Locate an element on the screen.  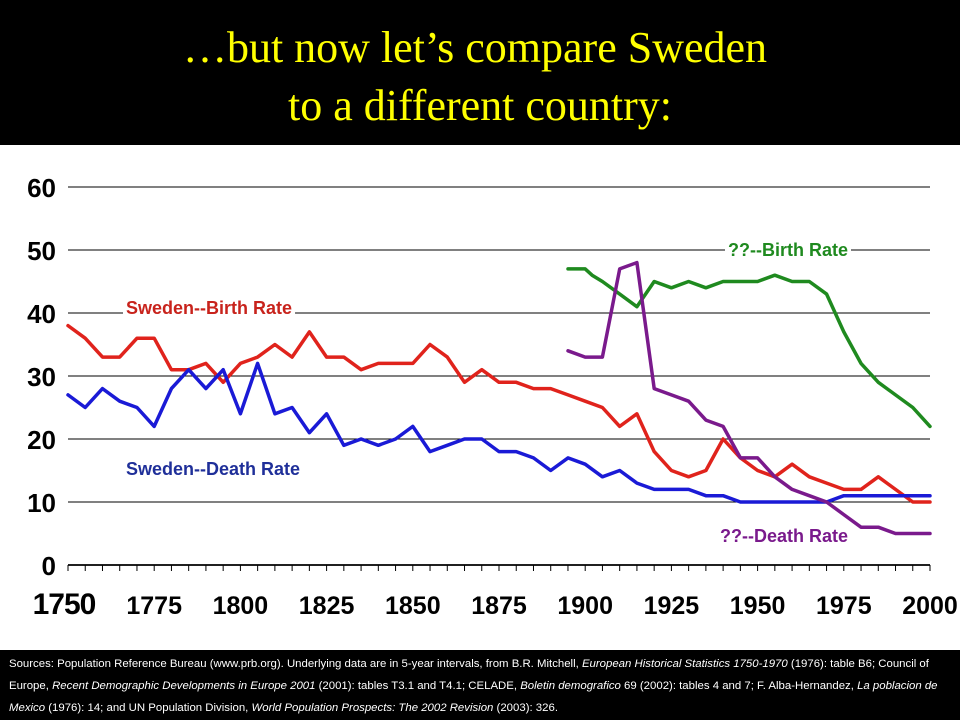
x-tick-label-1775: 1775 is located at coordinates (154, 606).